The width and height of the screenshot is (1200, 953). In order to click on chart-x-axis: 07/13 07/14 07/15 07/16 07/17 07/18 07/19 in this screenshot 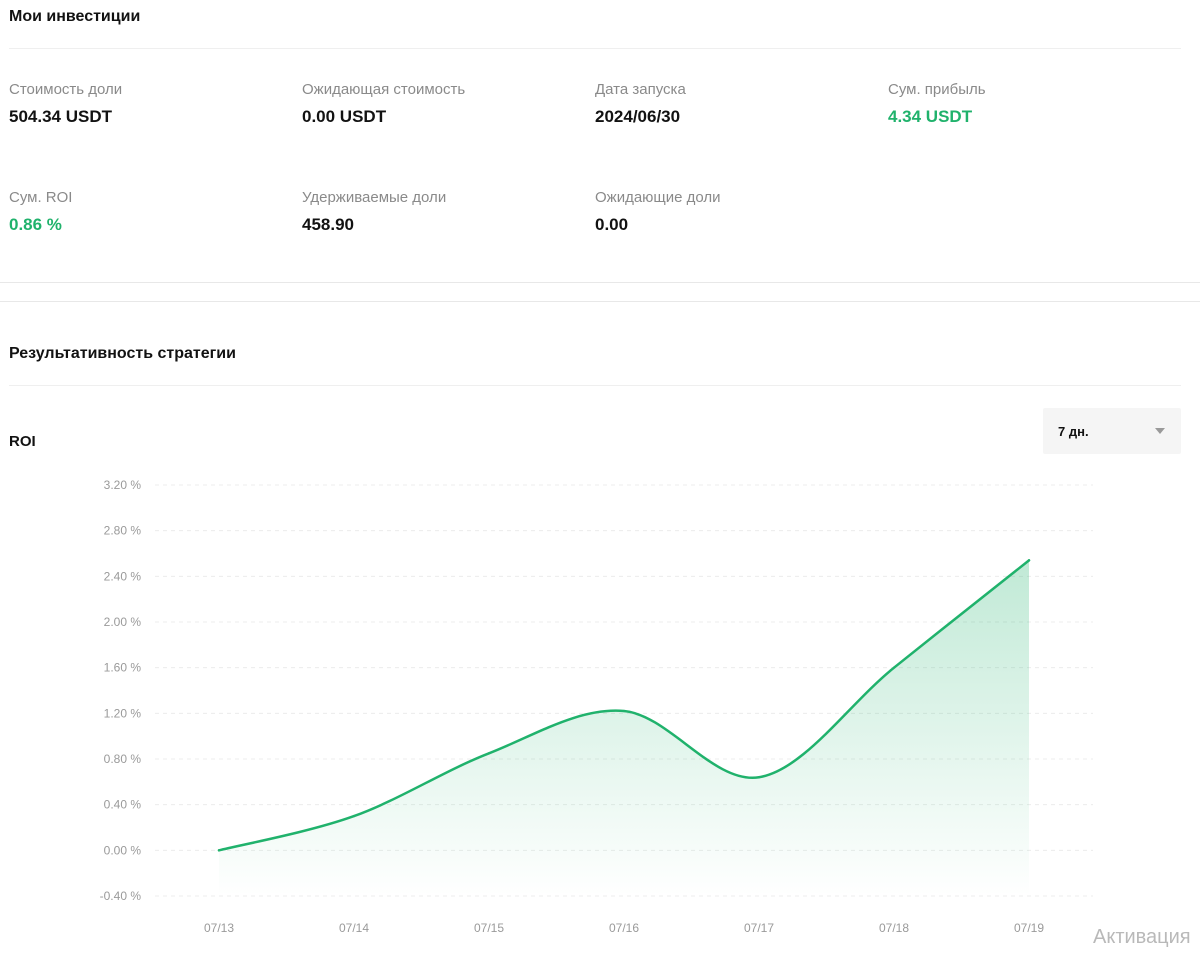, I will do `click(624, 928)`.